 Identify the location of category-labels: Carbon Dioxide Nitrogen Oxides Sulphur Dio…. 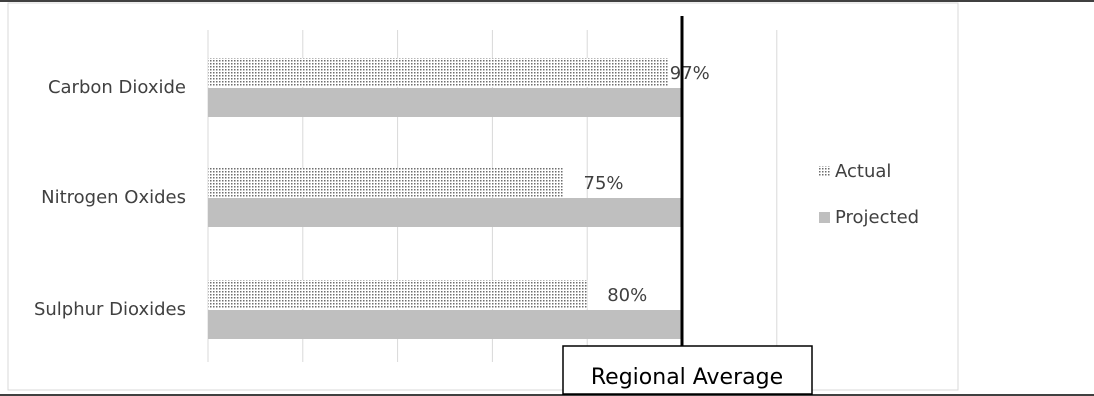
(110, 198).